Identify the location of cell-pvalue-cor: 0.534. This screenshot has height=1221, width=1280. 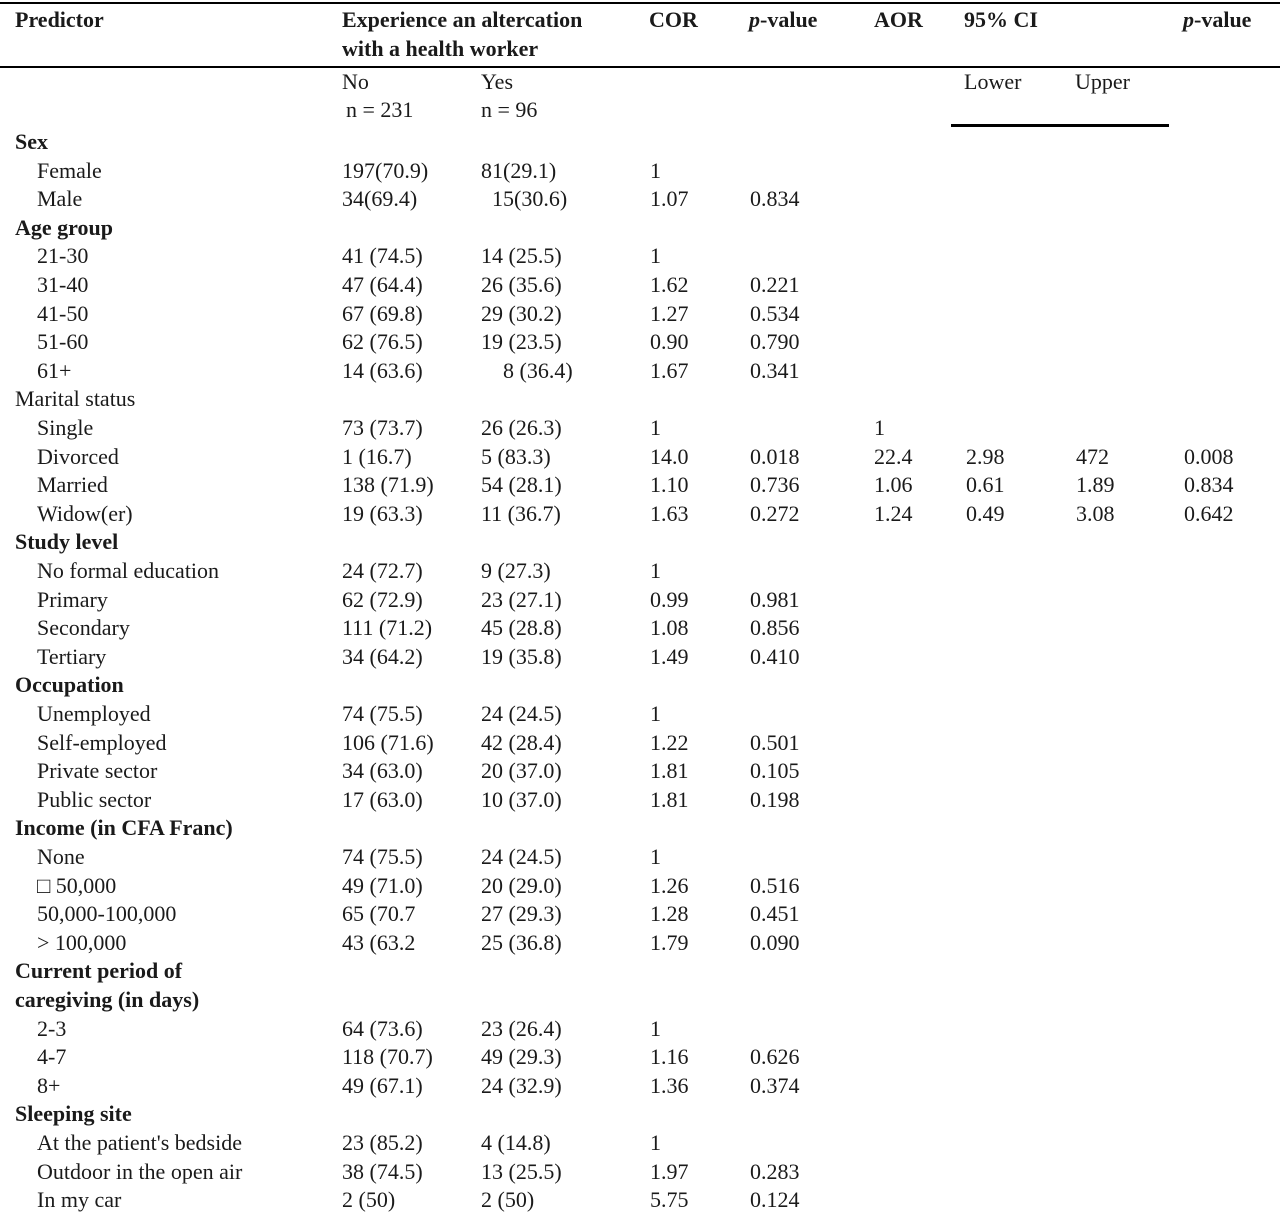
(775, 313).